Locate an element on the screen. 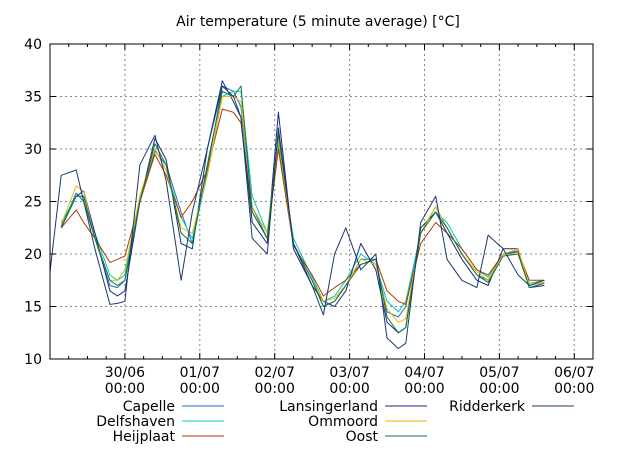 Image resolution: width=620 pixels, height=450 pixels. legend-label: Oost is located at coordinates (362, 437).